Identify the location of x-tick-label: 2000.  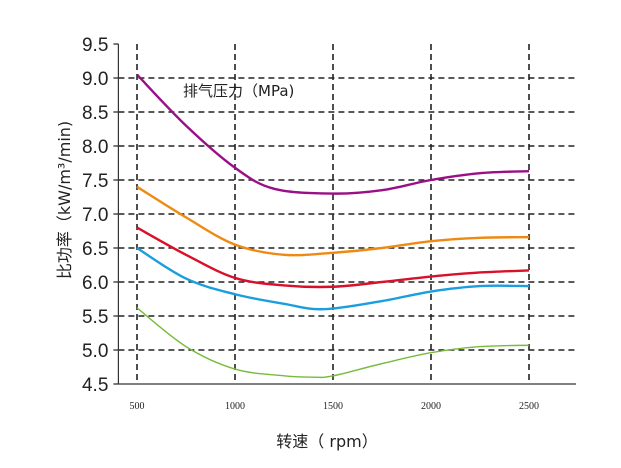
(431, 406).